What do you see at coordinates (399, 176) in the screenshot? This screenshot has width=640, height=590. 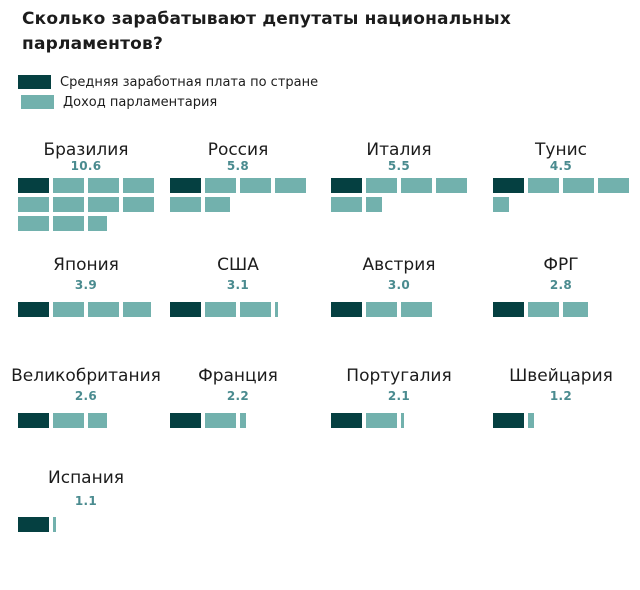 I see `country-cell: Италия 5.5` at bounding box center [399, 176].